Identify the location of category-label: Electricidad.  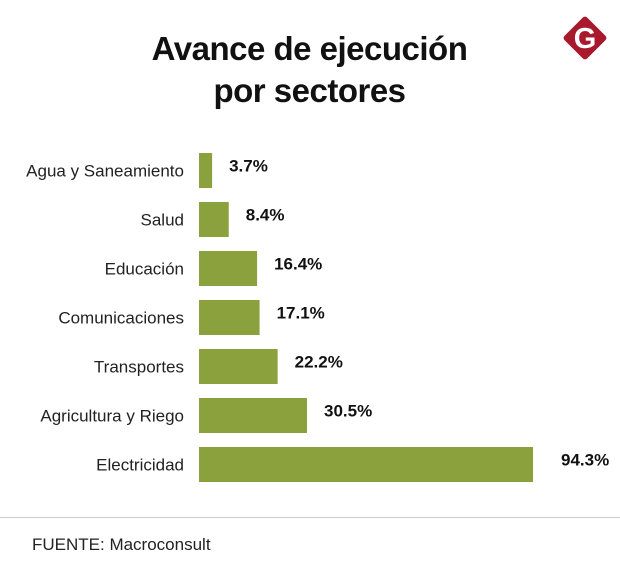
(140, 465).